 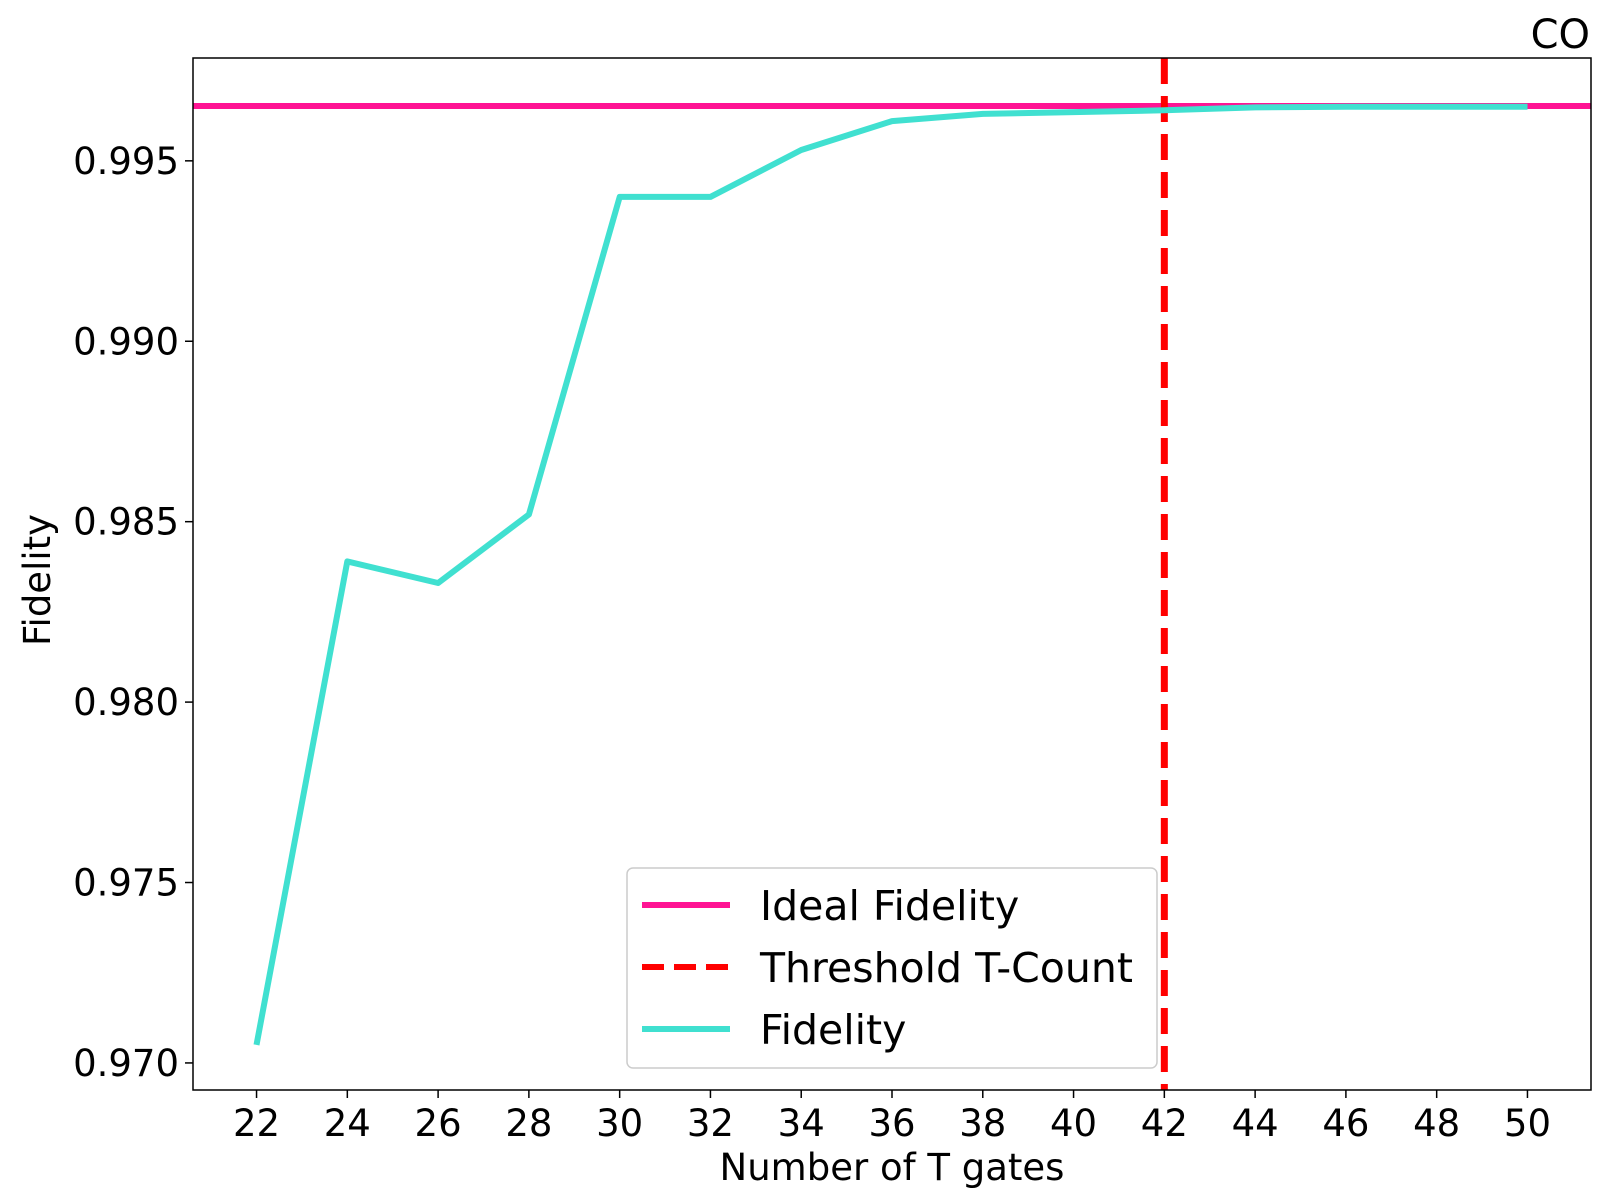 I want to click on x-tick-label: 22, so click(x=256, y=1123).